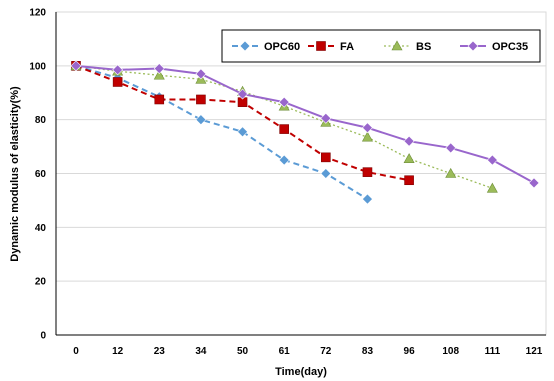 The height and width of the screenshot is (381, 554). I want to click on y-tick-label: 120, so click(37, 13).